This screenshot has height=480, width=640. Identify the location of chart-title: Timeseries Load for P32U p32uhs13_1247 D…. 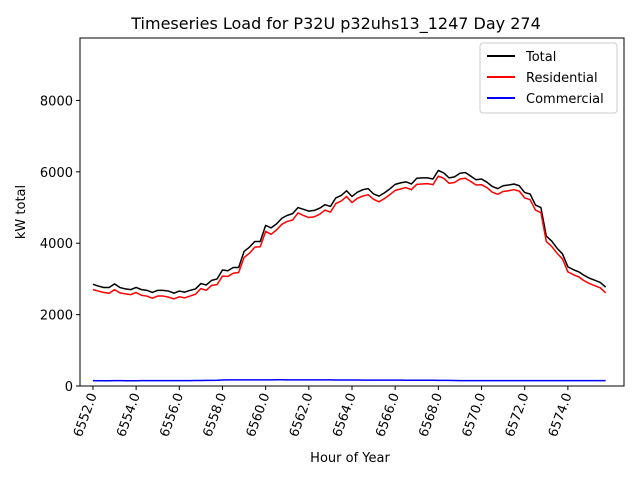
(335, 24).